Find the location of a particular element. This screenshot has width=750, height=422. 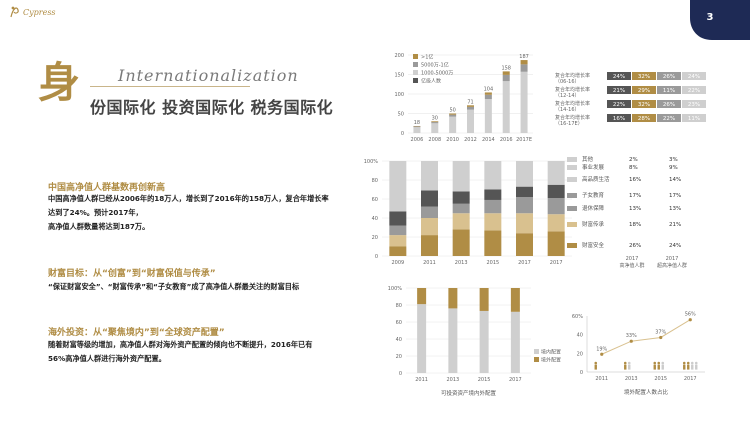

column-header-label: 高净值人群 is located at coordinates (631, 265).